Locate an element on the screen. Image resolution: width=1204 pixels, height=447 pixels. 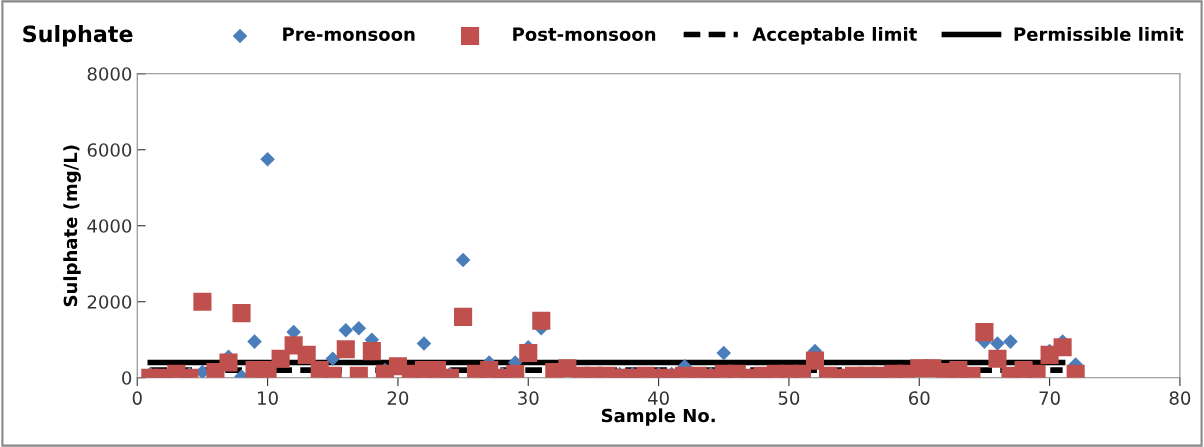
legend-label: Permissible limit is located at coordinates (1099, 34).